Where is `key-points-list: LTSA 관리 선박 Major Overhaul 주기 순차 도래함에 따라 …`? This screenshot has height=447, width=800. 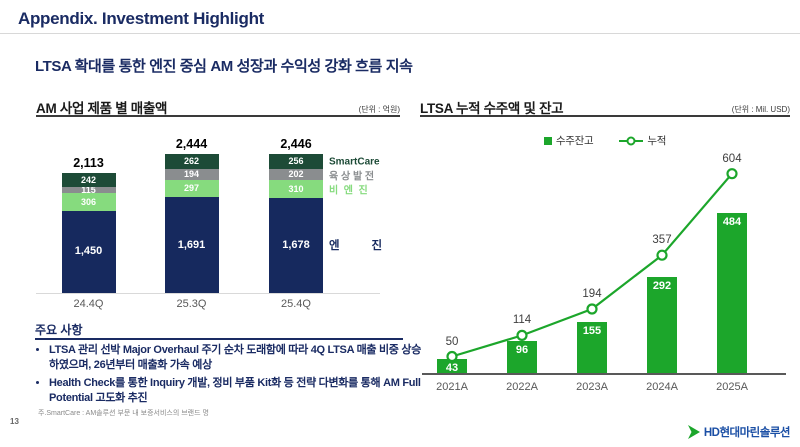 key-points-list: LTSA 관리 선박 Major Overhaul 주기 순차 도래함에 따라 … is located at coordinates (231, 375).